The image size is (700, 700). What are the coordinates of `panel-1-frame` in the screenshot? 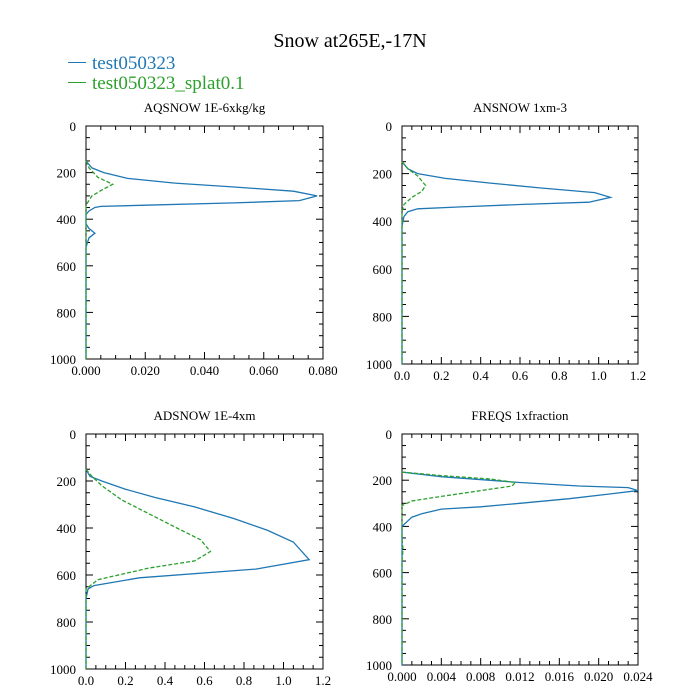 It's located at (204, 242).